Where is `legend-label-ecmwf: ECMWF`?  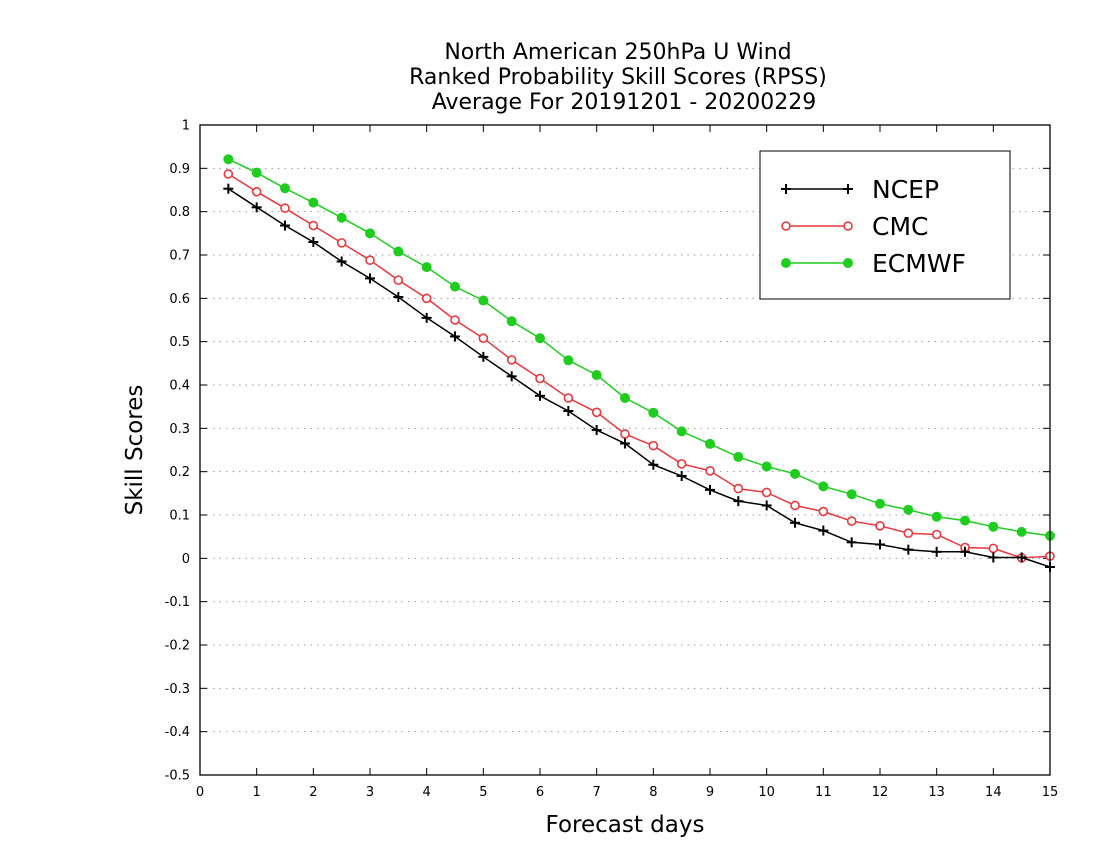
legend-label-ecmwf: ECMWF is located at coordinates (919, 263).